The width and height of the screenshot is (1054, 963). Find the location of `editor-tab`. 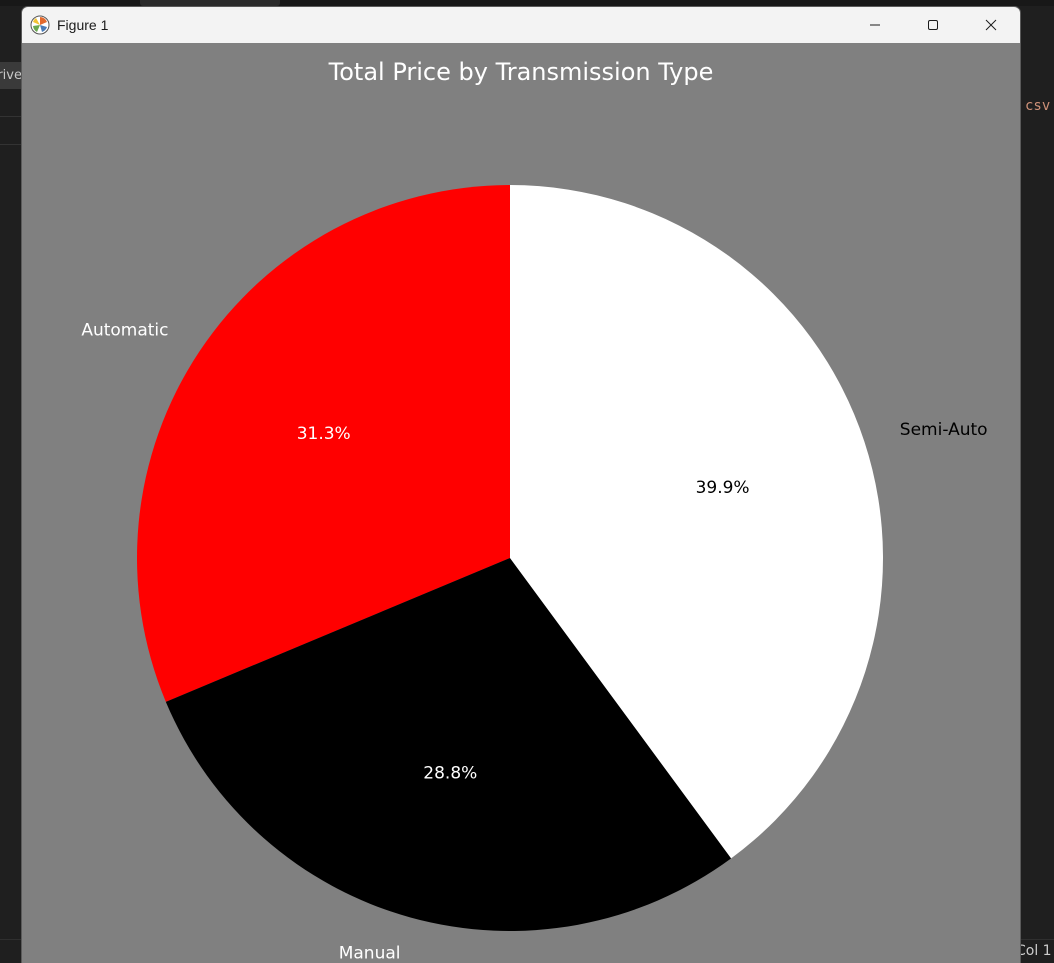

editor-tab is located at coordinates (210, 3).